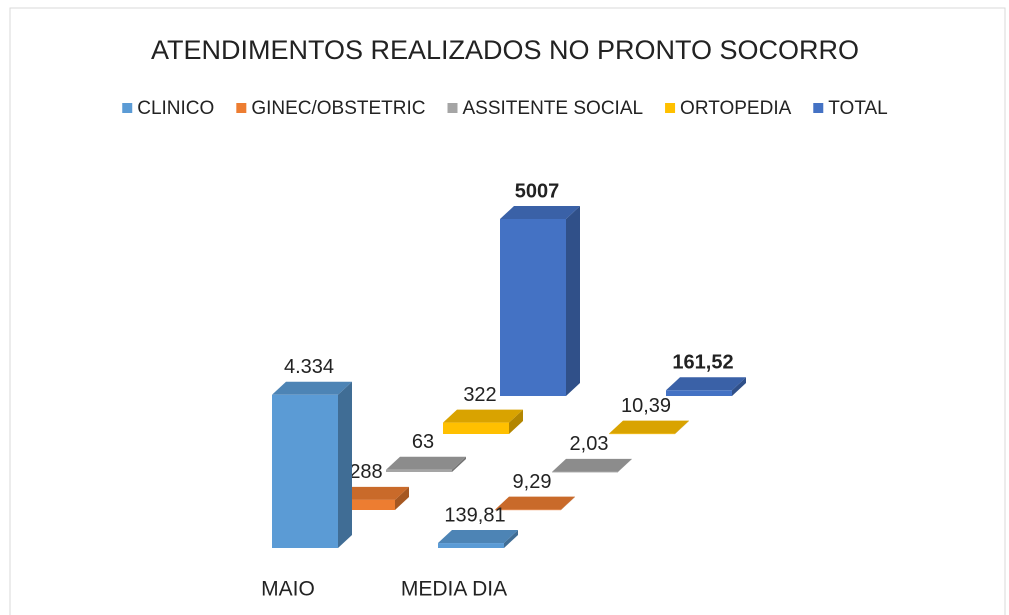  I want to click on legend-label: TOTAL, so click(857, 108).